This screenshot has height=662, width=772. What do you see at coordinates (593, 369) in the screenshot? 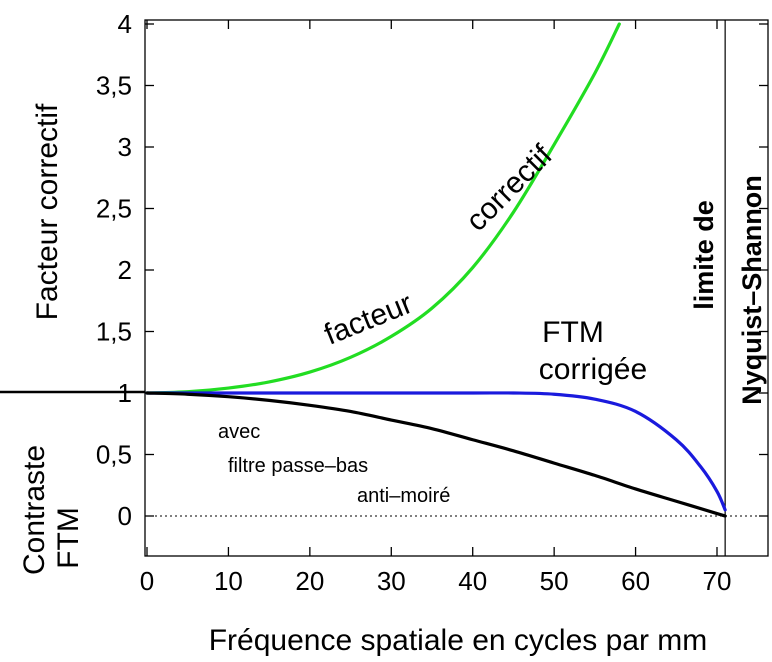
I see `annotation-corrigee: corrigée` at bounding box center [593, 369].